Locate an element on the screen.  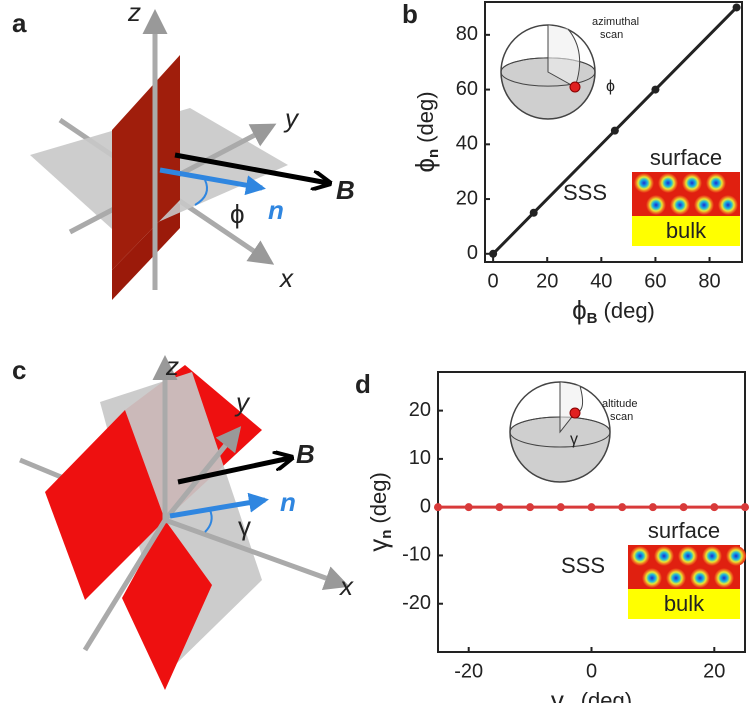
axis-title: γB (deg) is located at coordinates (591, 694).